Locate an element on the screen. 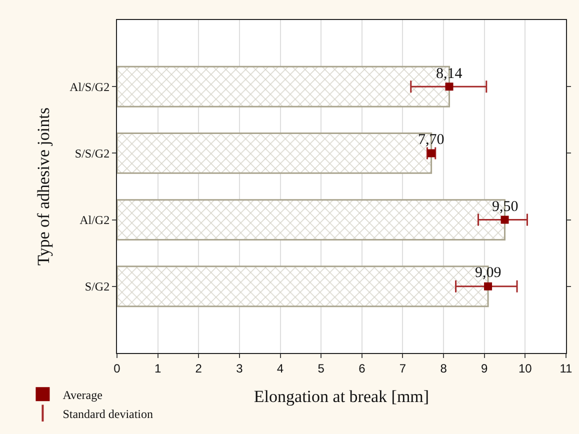 This screenshot has height=434, width=579. x-tick-label: 11 is located at coordinates (566, 368).